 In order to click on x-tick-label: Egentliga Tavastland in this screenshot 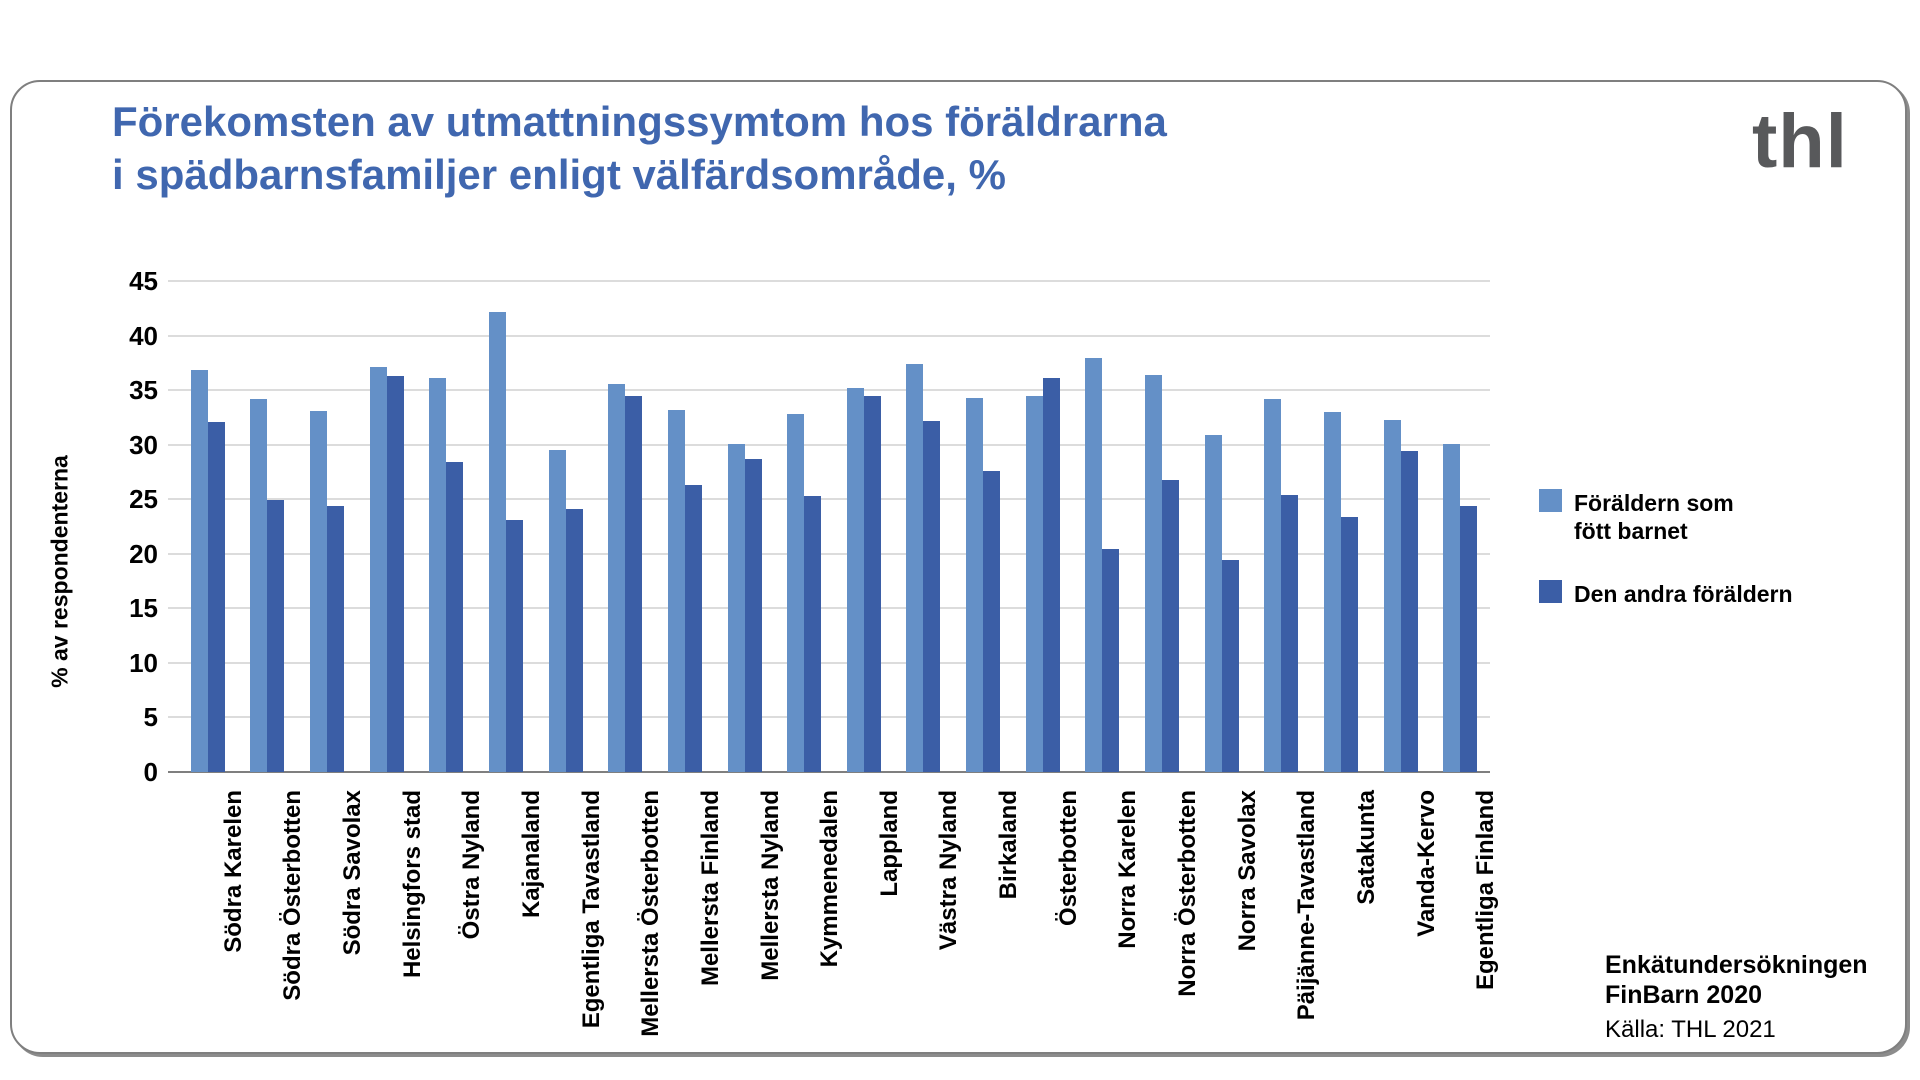, I will do `click(591, 909)`.